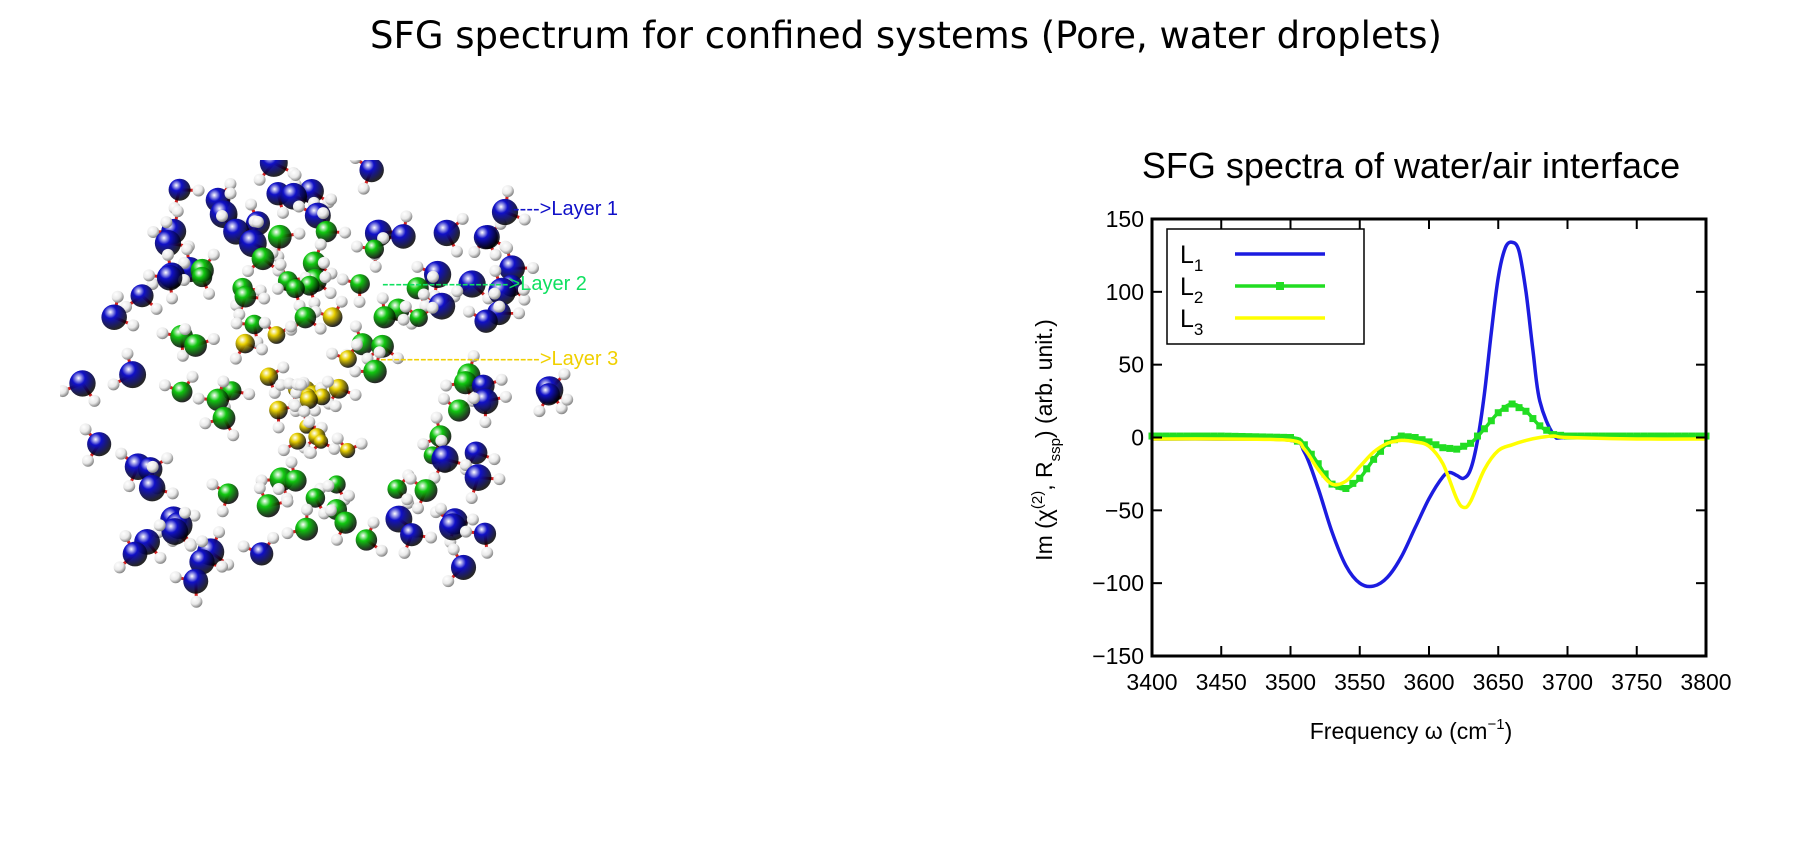  What do you see at coordinates (565, 209) in the screenshot?
I see `layer-1-annotation: ---->Layer 1` at bounding box center [565, 209].